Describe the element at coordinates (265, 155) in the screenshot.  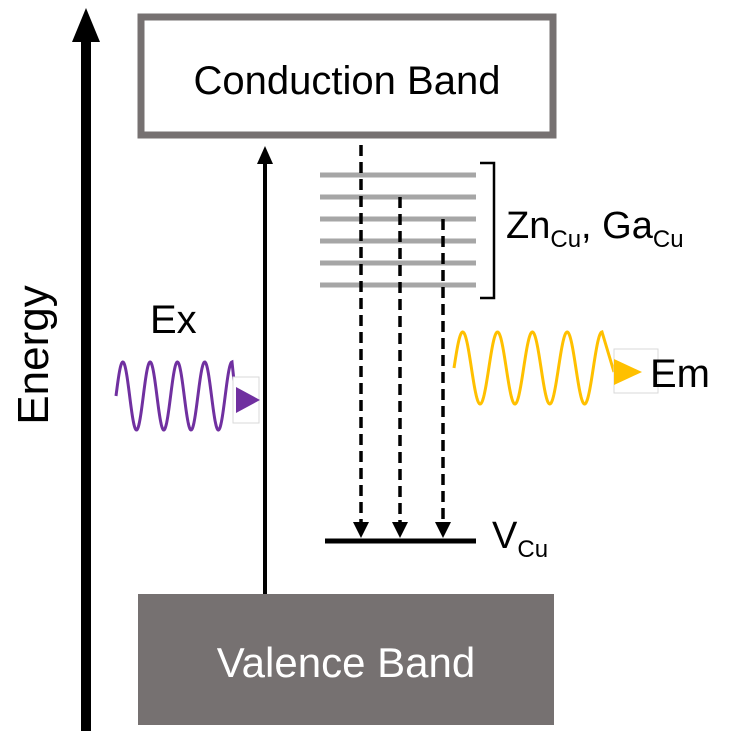
I see `excitation-transition-arrowhead` at that location.